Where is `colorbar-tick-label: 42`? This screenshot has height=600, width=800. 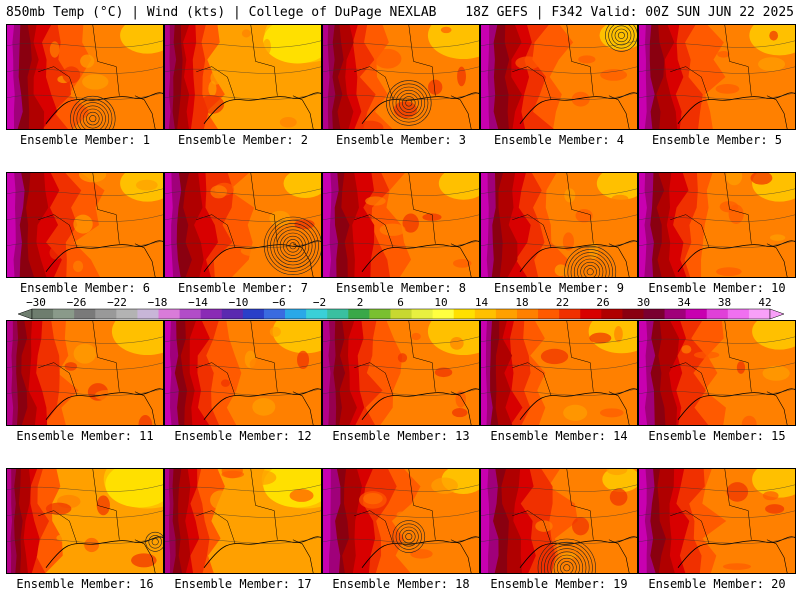
colorbar-tick-label: 42 is located at coordinates (765, 302).